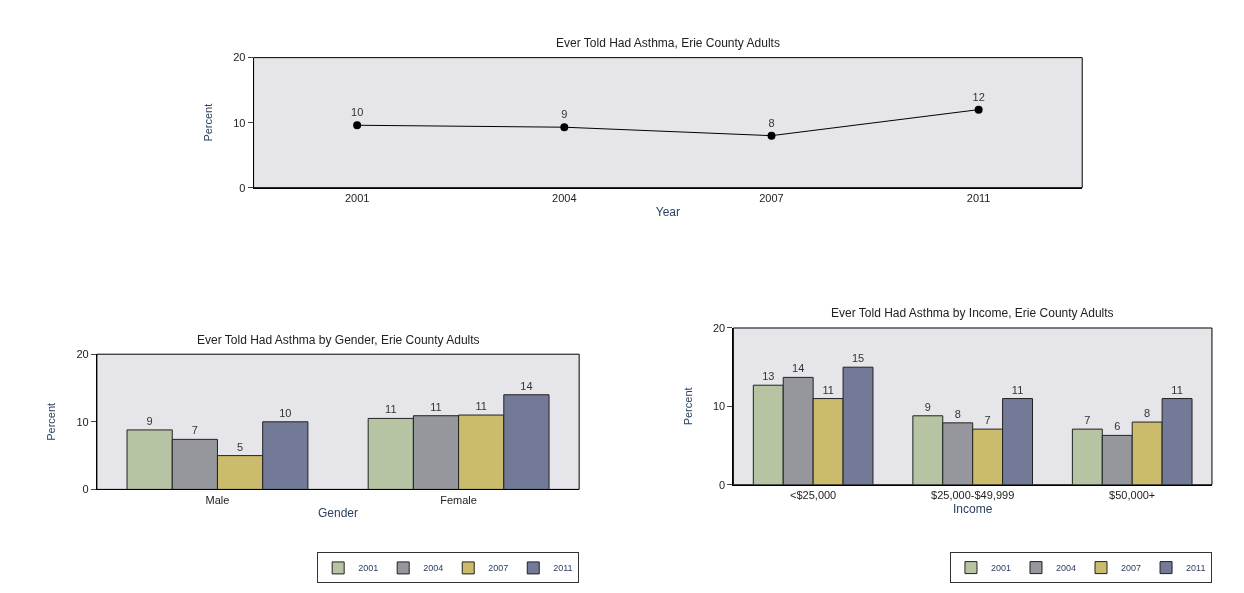 The width and height of the screenshot is (1244, 593). Describe the element at coordinates (217, 499) in the screenshot. I see `x-tick-label: Male` at that location.